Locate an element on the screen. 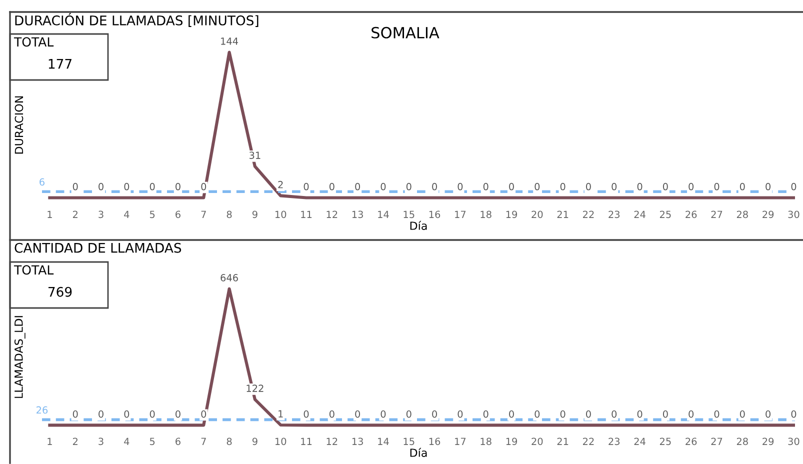  annotation: 177 is located at coordinates (60, 64).